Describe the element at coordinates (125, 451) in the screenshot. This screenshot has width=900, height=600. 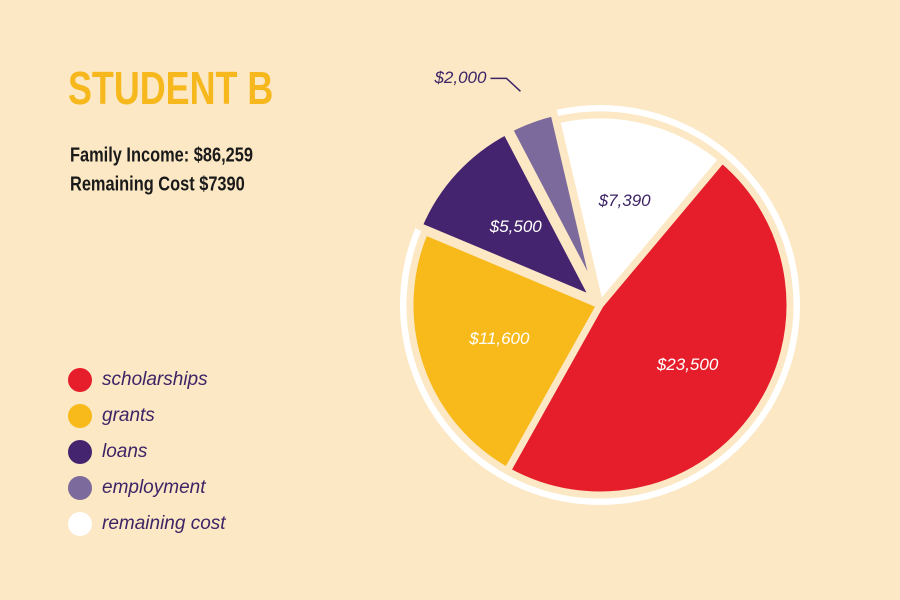
I see `legend-label: loans` at that location.